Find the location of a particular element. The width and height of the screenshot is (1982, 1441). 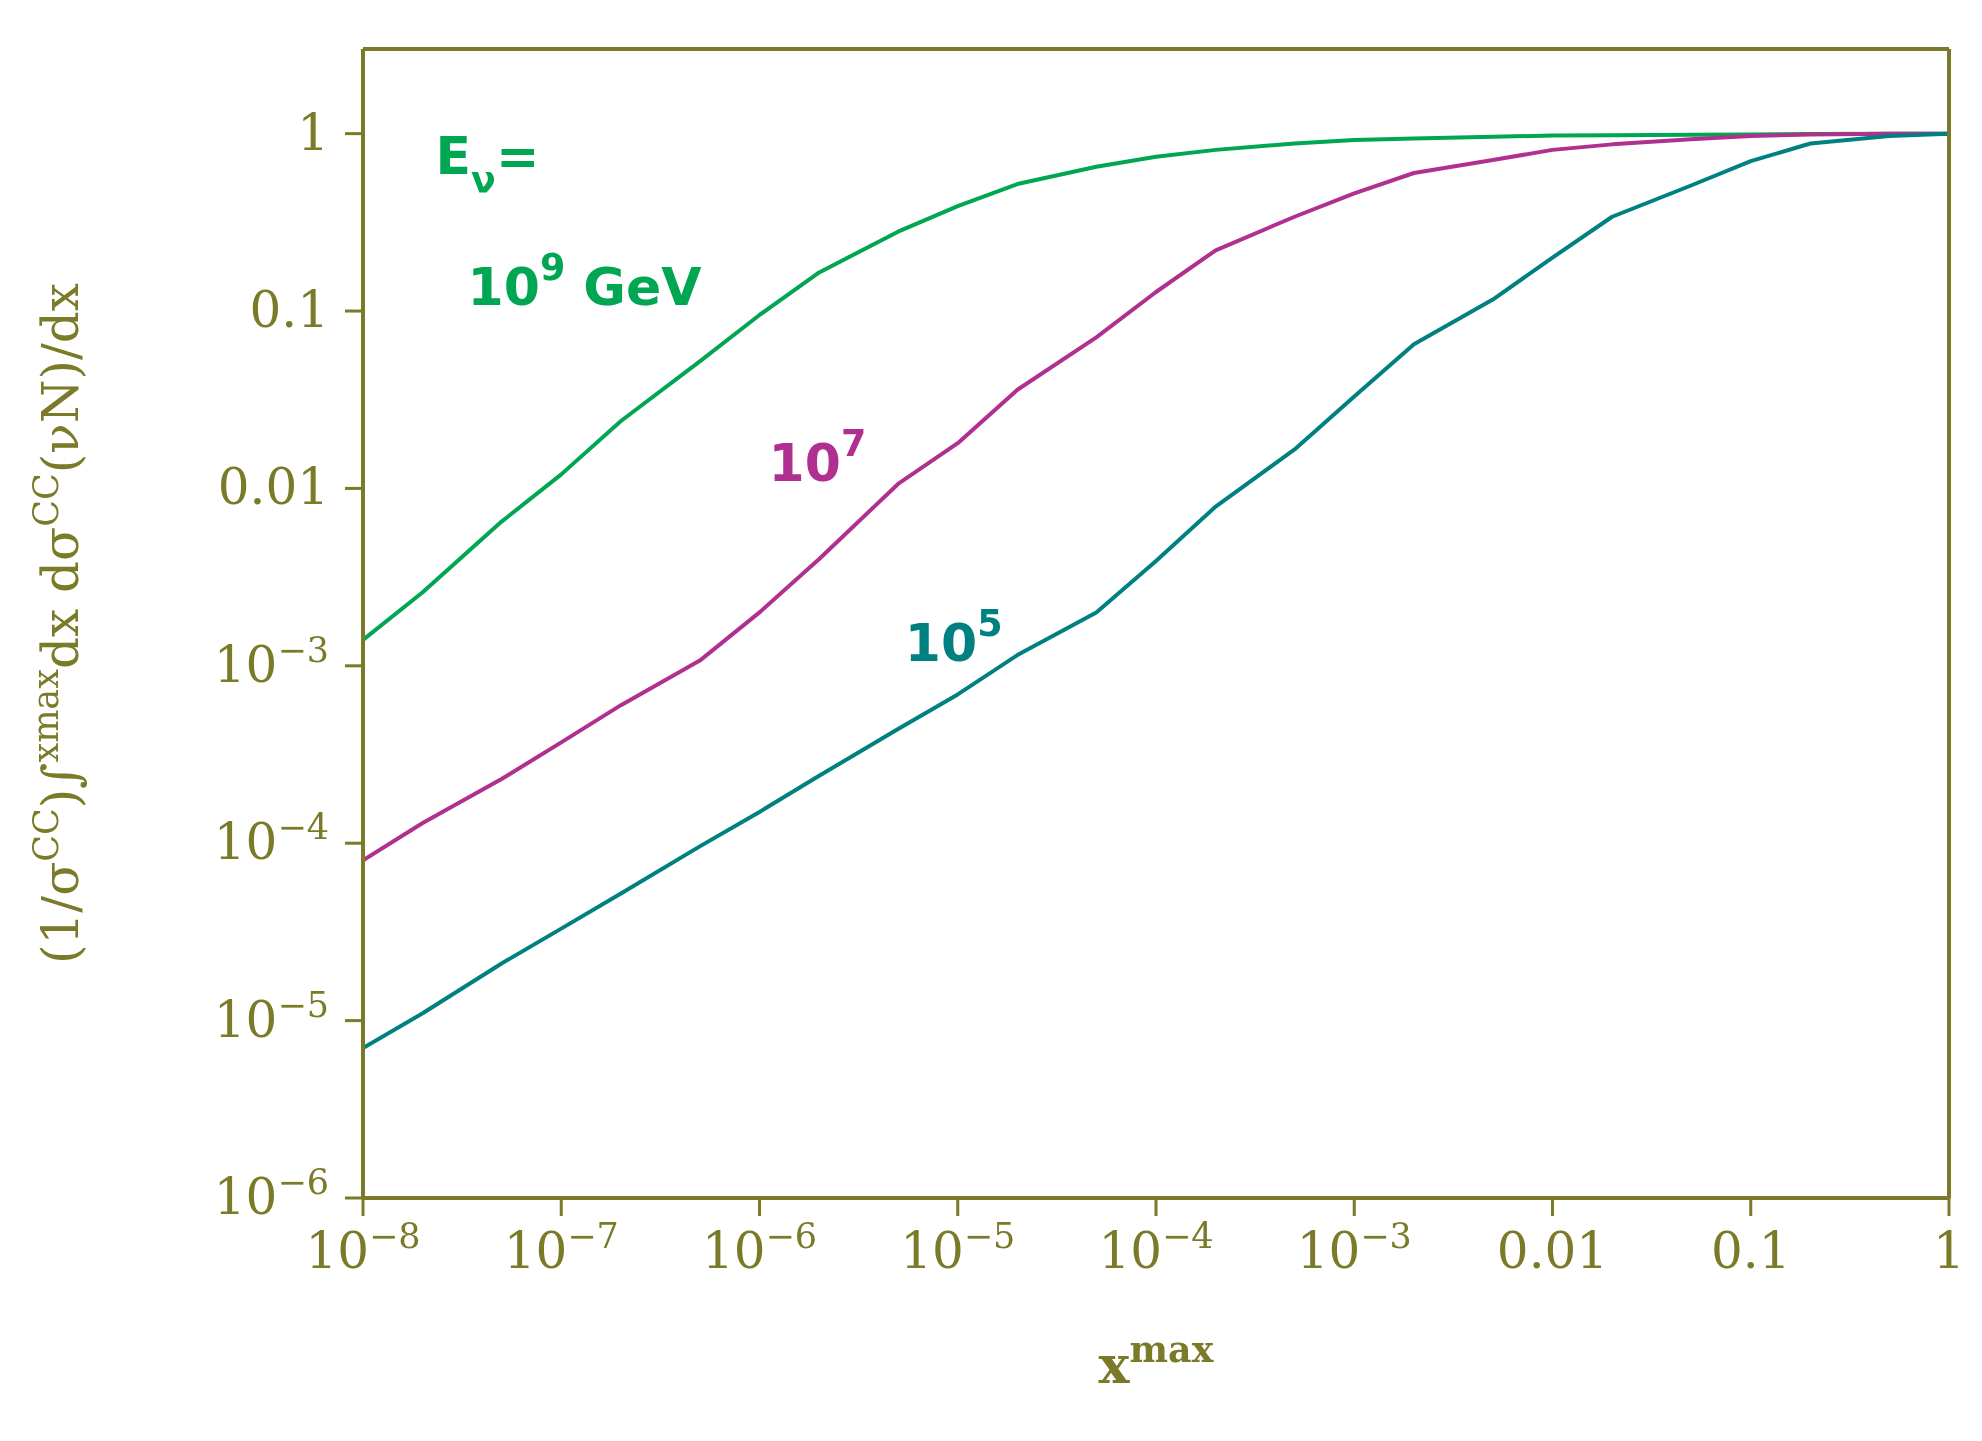

y-tick-label: 0.01 is located at coordinates (273, 487).